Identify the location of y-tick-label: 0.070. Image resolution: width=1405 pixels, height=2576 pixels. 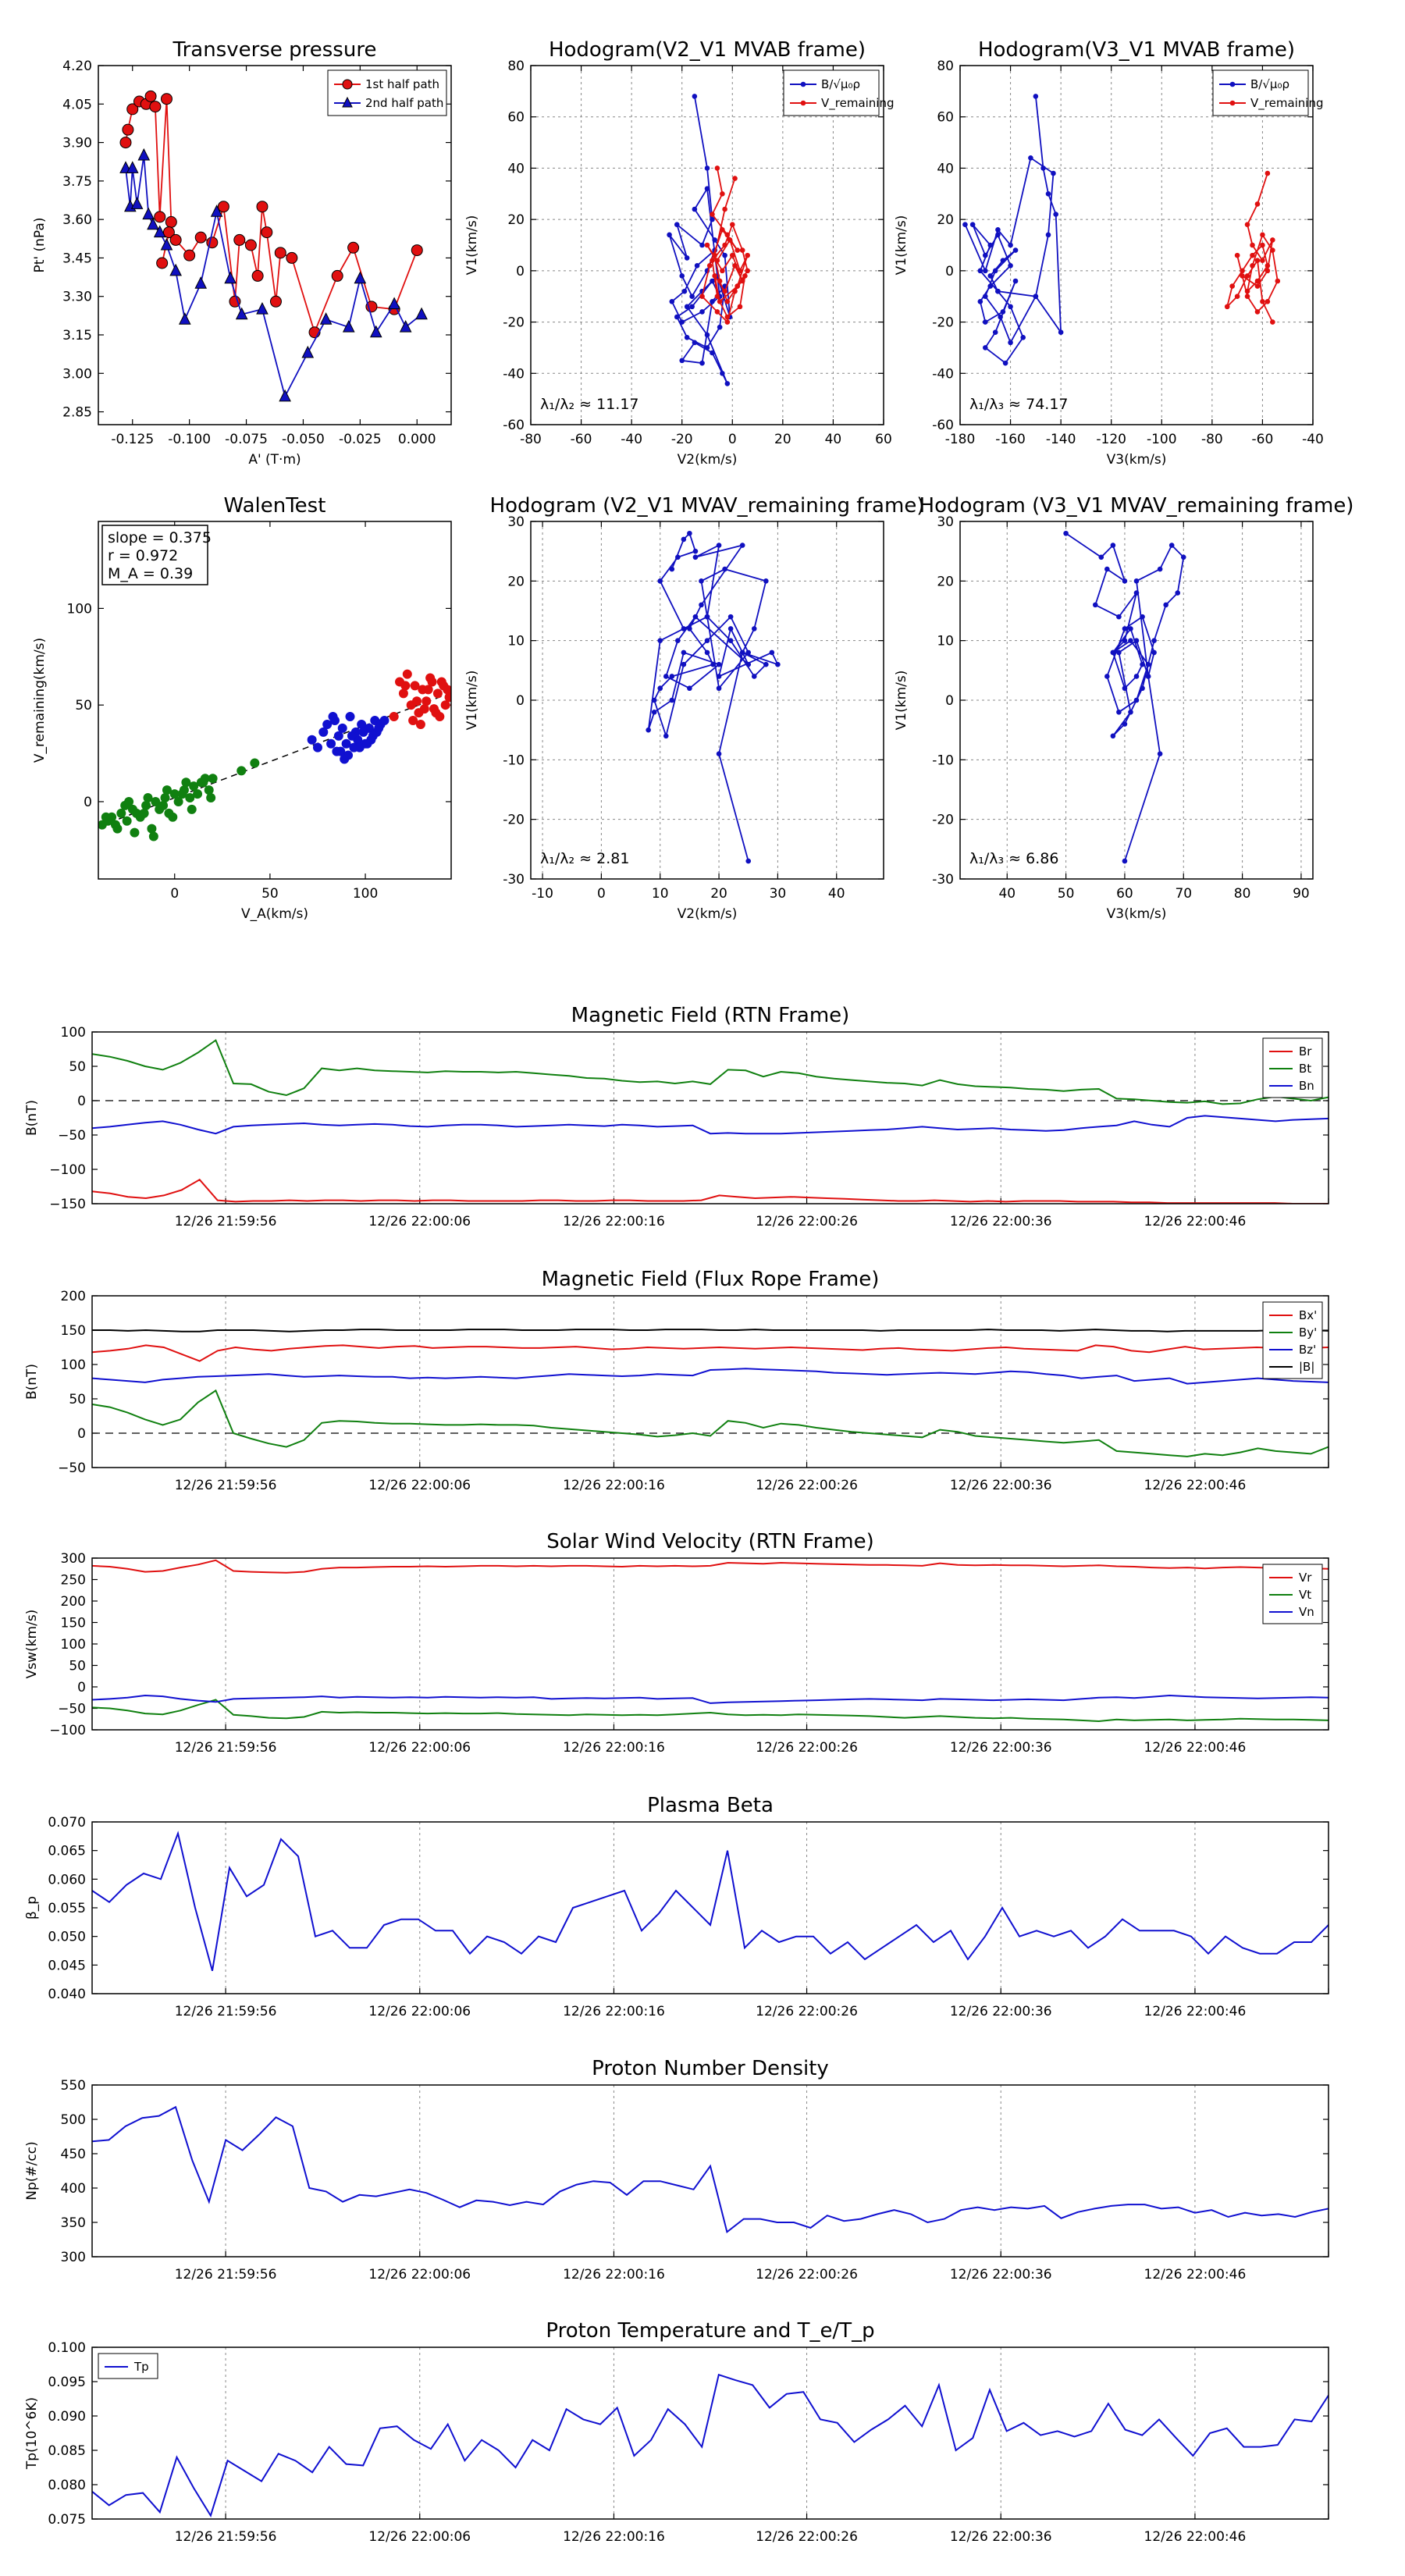
(67, 1823).